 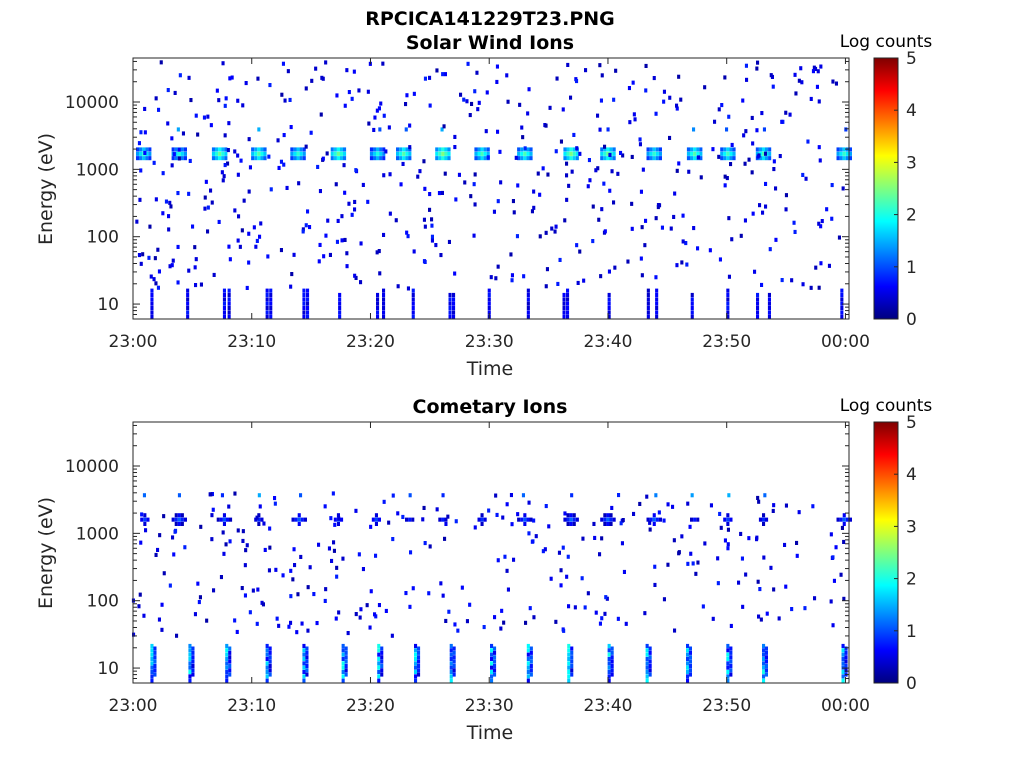 I want to click on colorbar-tick-label: 4, so click(x=911, y=475).